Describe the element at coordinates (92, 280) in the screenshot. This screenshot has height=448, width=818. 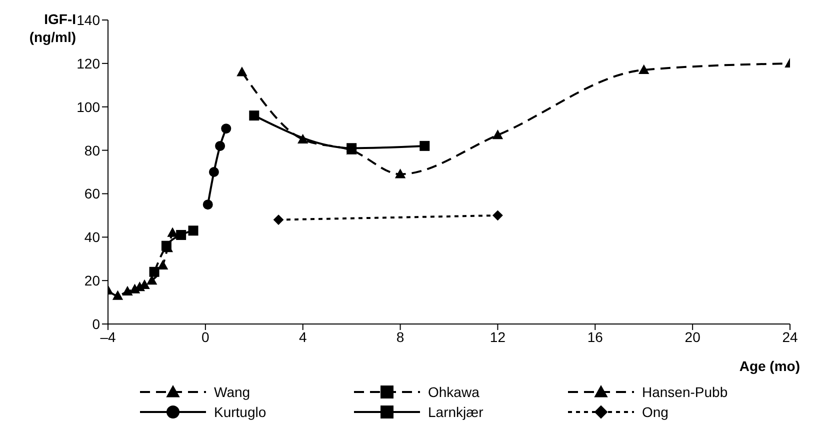
I see `y-tick-label: 20` at that location.